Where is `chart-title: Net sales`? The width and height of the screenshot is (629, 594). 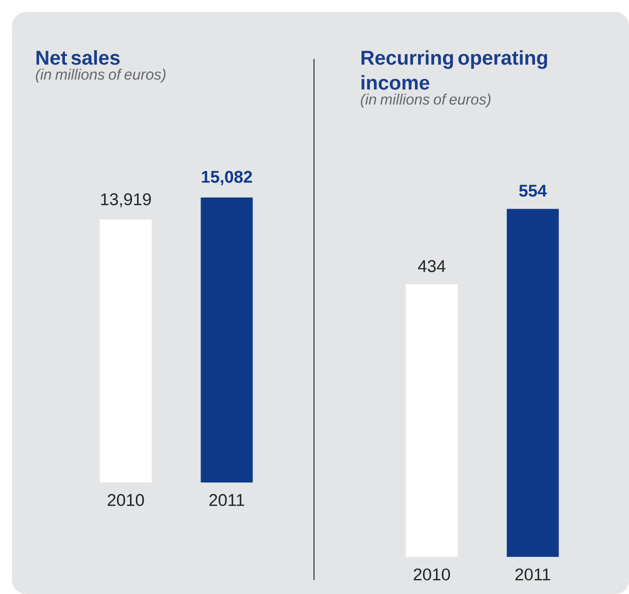
chart-title: Net sales is located at coordinates (78, 57).